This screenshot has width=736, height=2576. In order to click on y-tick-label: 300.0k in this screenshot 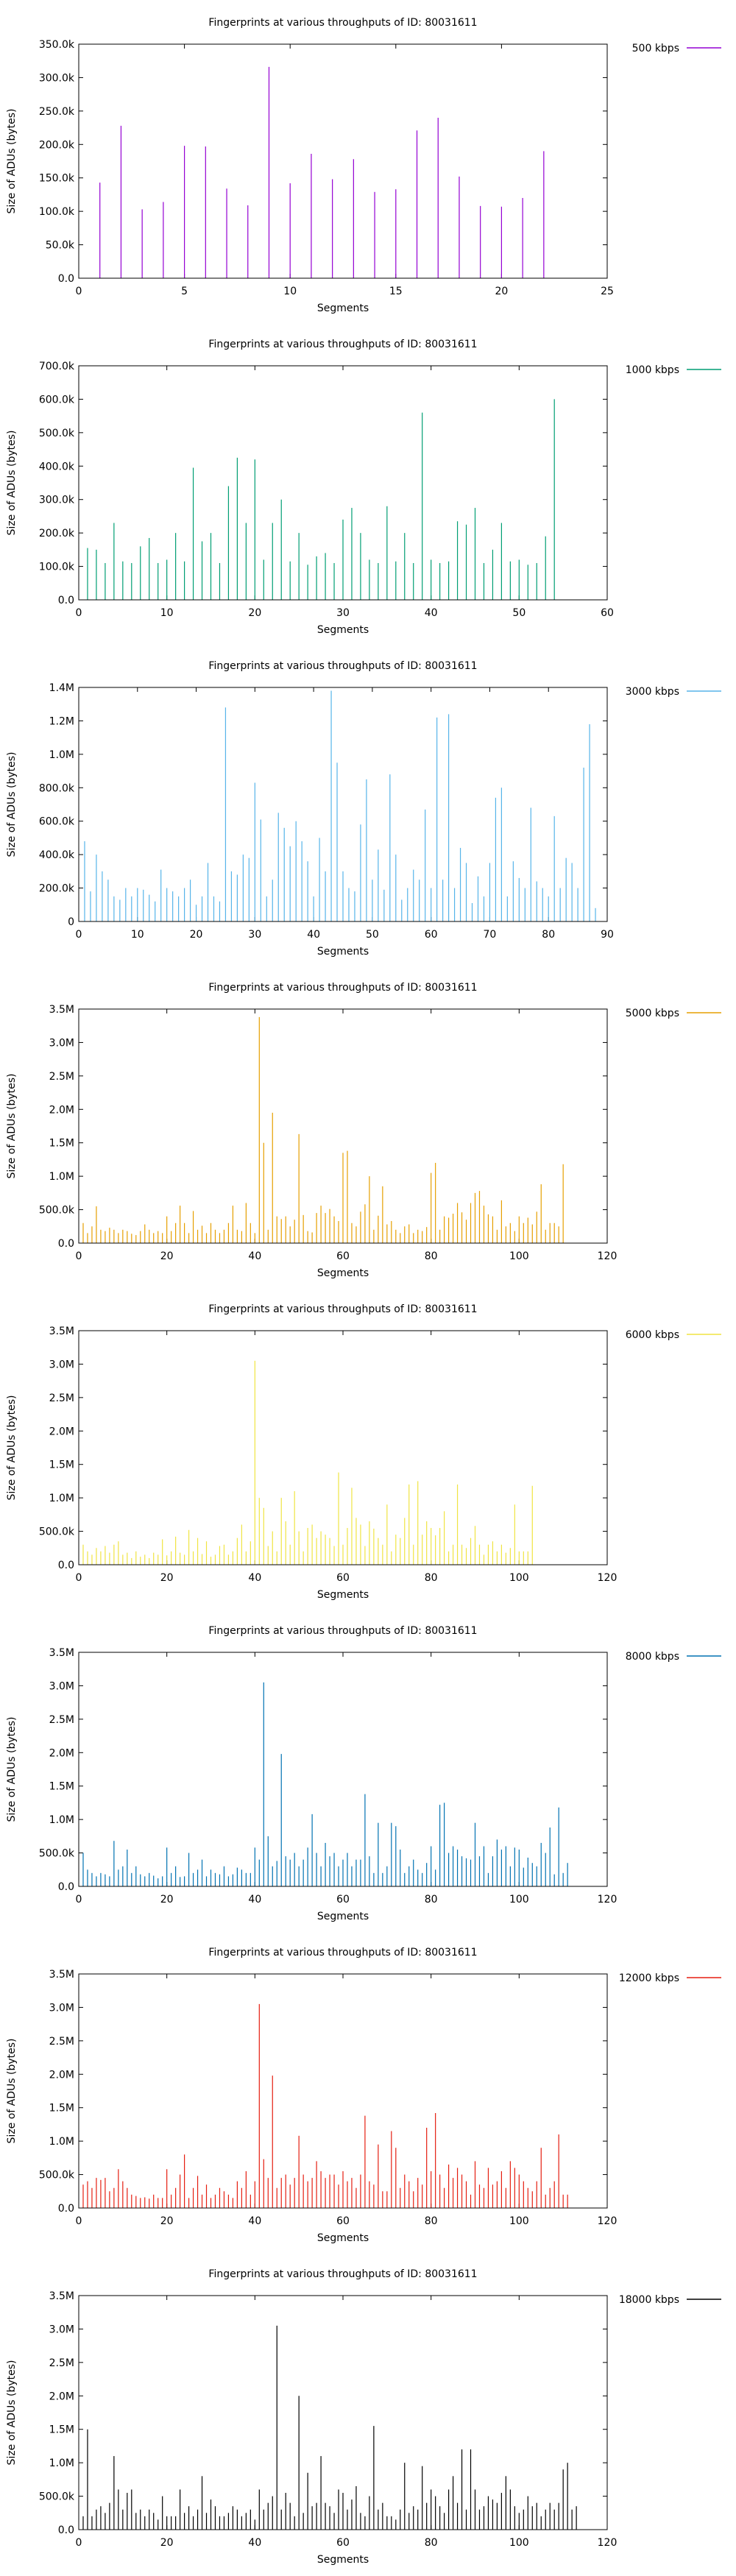, I will do `click(57, 78)`.